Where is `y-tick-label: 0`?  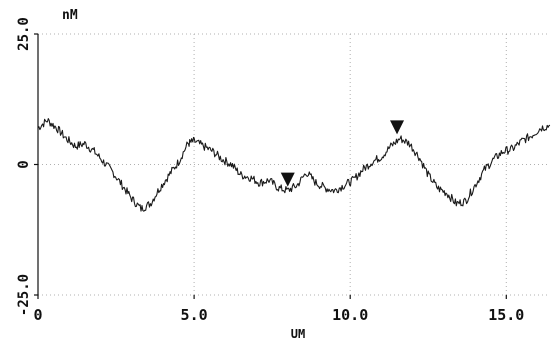 y-tick-label: 0 is located at coordinates (24, 164).